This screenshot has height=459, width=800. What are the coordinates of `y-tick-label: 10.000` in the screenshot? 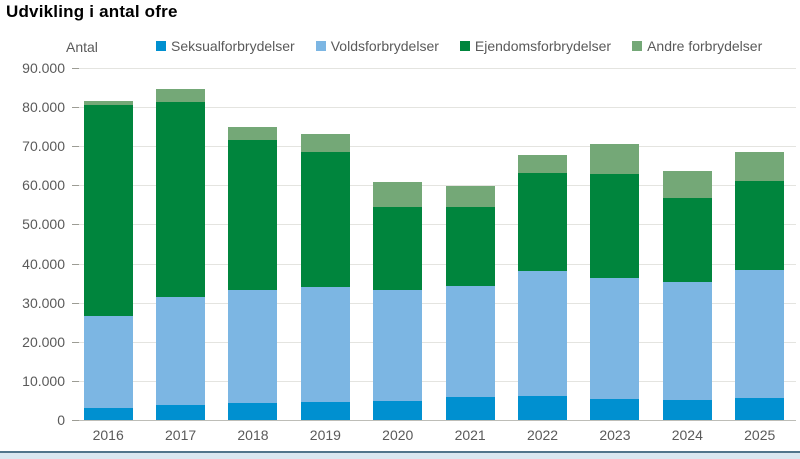 It's located at (43, 380).